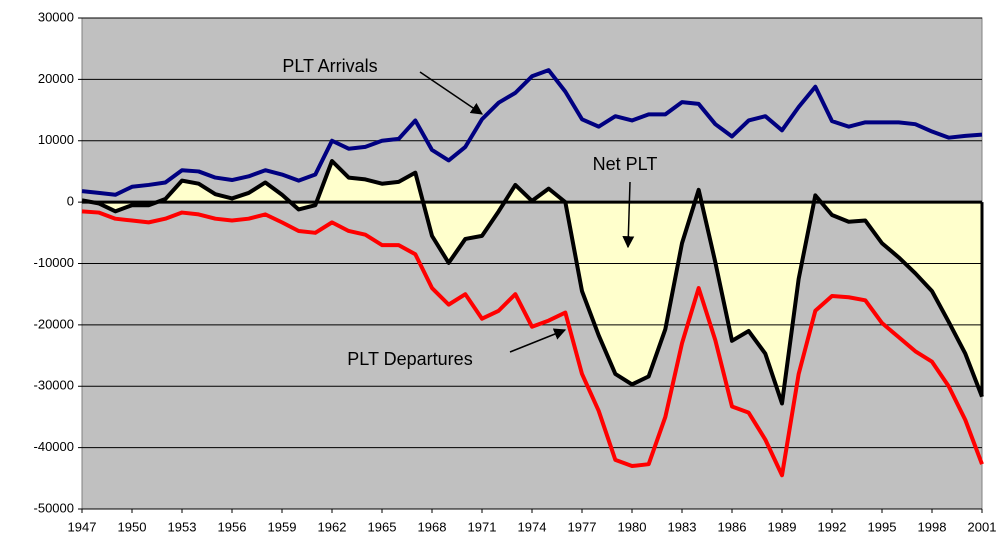 The height and width of the screenshot is (543, 1004). Describe the element at coordinates (782, 526) in the screenshot. I see `x-tick-label: 1989` at that location.